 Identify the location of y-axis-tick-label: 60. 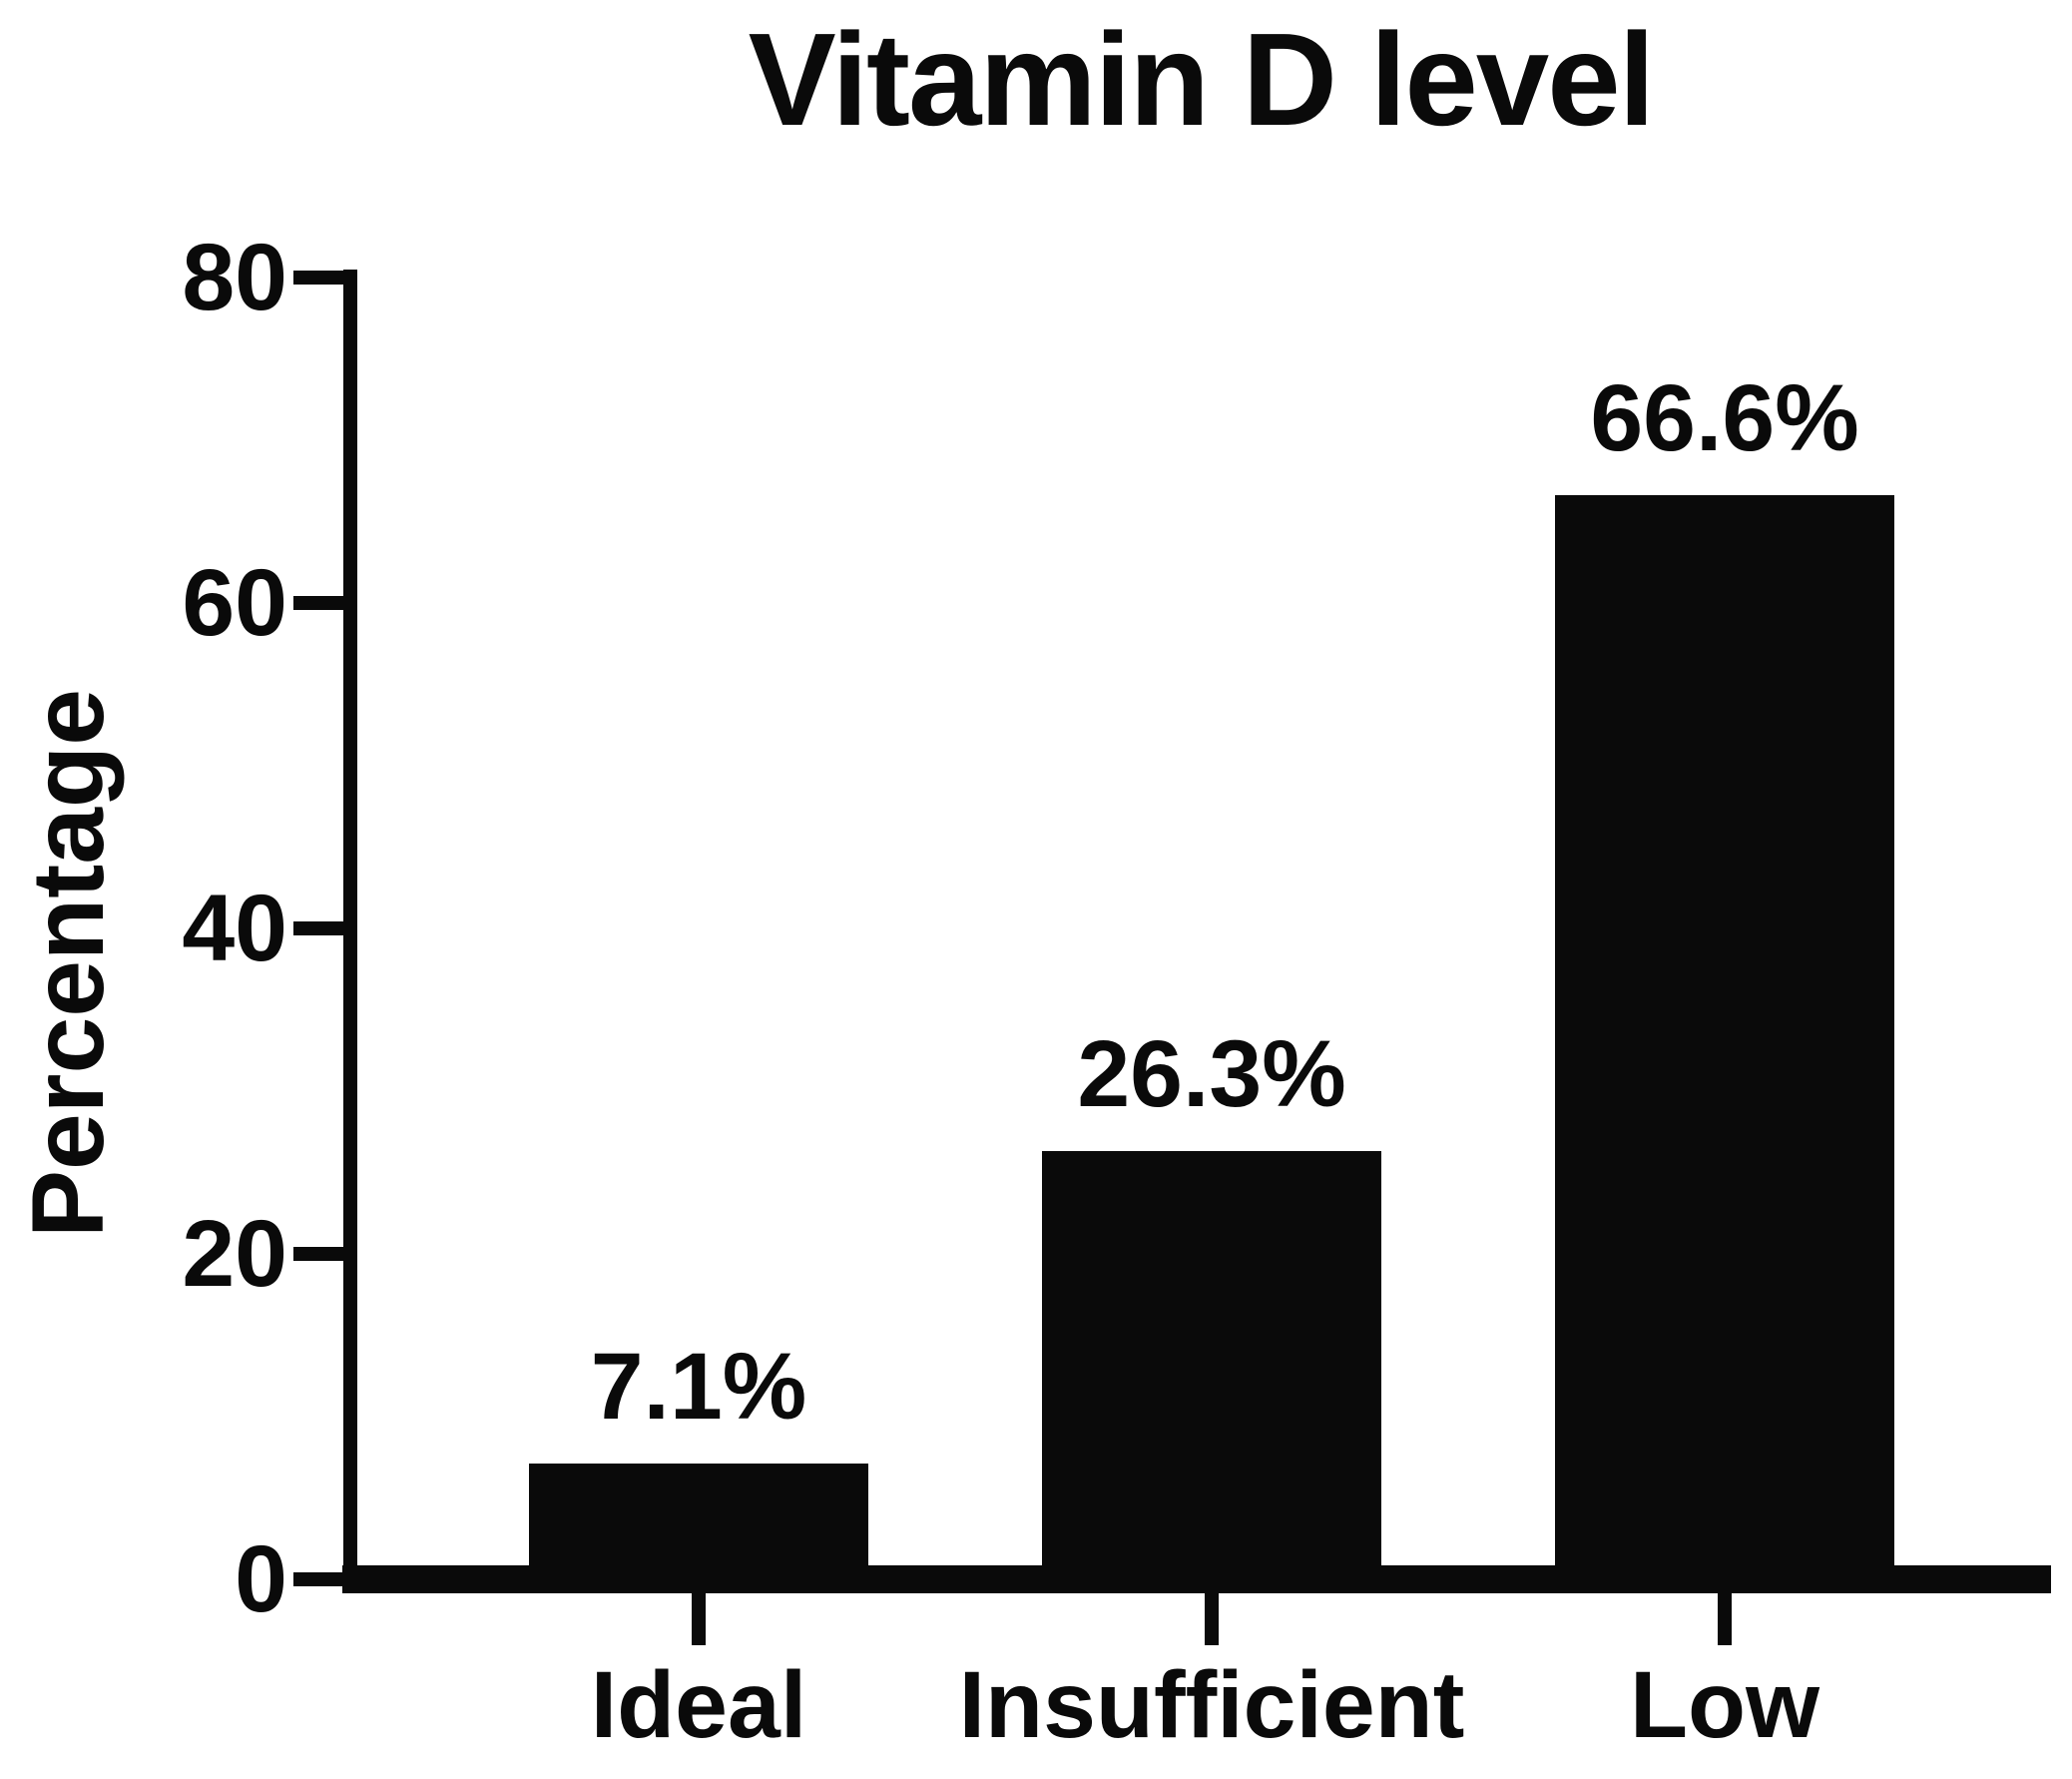
(235, 603).